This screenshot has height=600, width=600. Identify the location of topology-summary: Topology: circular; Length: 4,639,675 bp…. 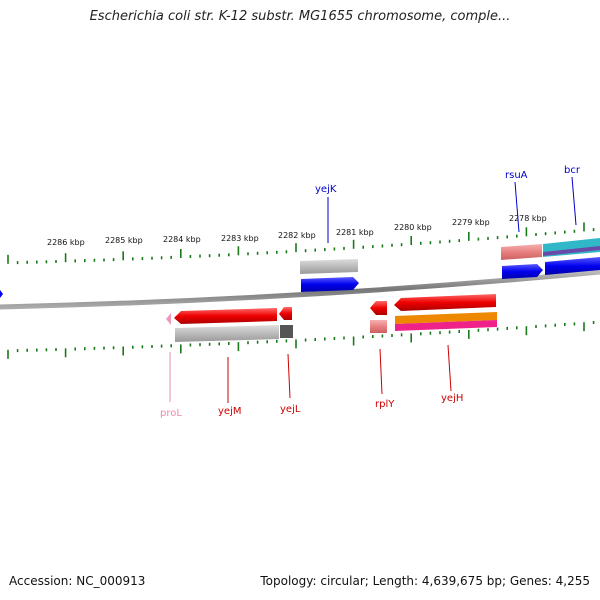
(425, 581).